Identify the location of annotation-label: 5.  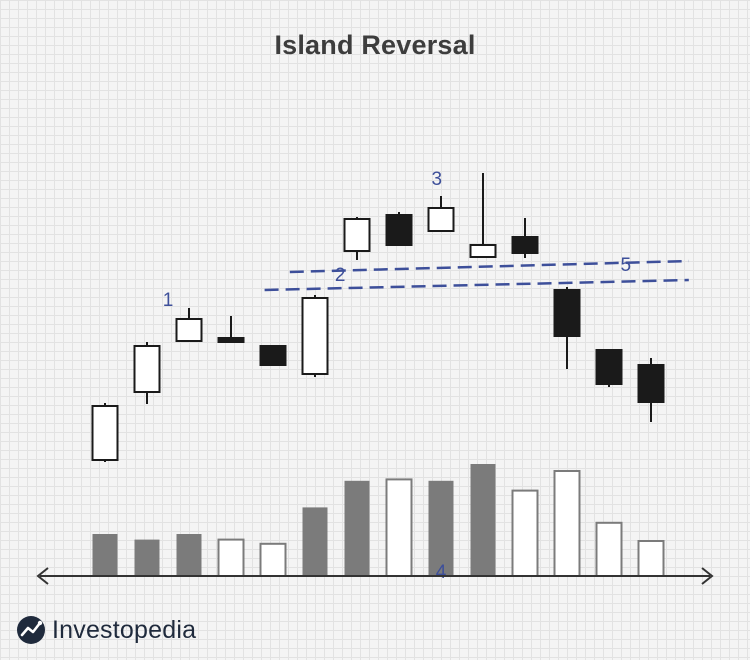
(626, 265).